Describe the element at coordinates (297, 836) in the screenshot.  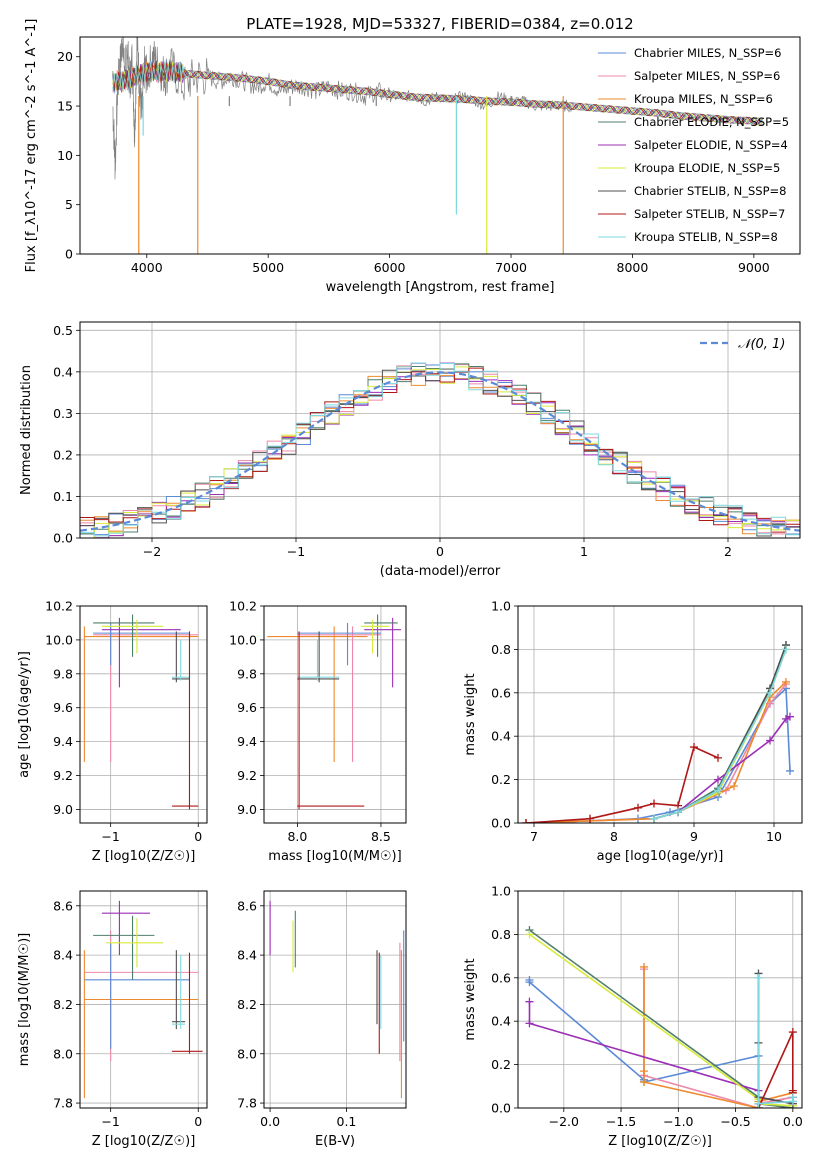
I see `x-tick-label: 8.0` at that location.